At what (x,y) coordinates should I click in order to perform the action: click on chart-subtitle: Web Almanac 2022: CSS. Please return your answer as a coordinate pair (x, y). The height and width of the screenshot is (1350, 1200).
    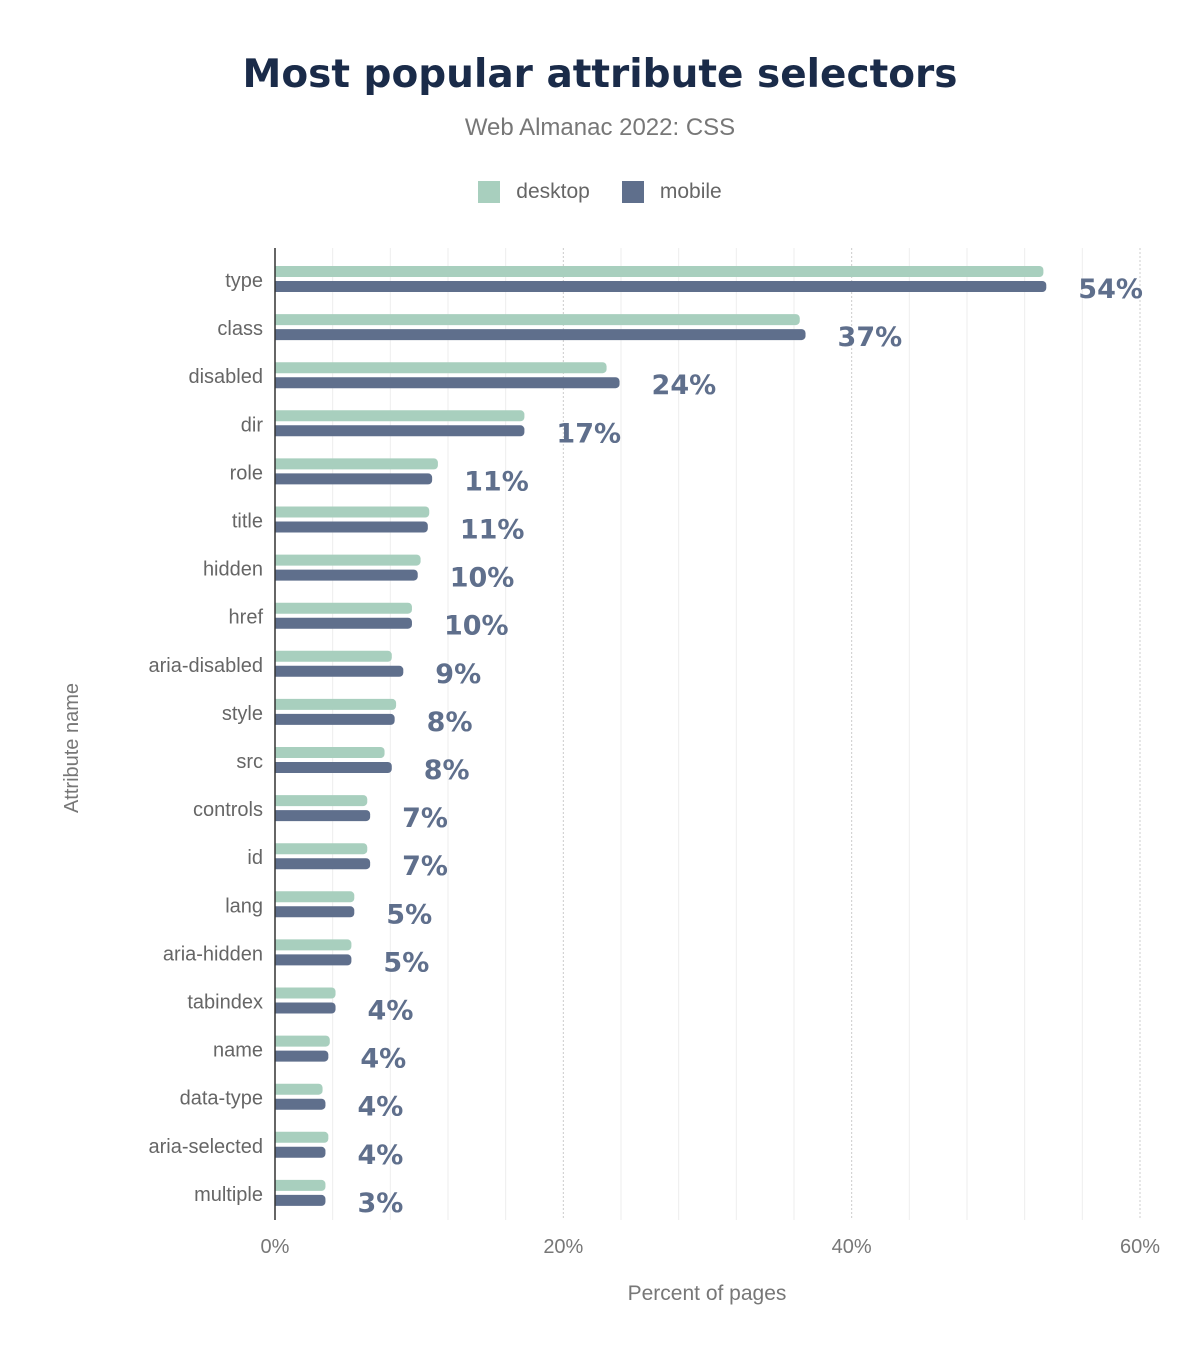
    Looking at the image, I should click on (600, 127).